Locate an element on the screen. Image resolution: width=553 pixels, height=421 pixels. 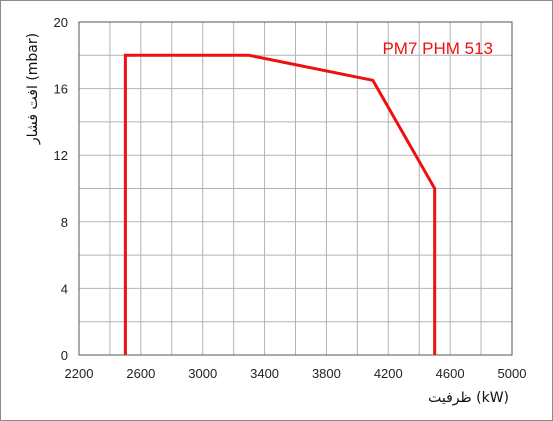
y-axis-title: افت فشار (mbar) is located at coordinates (33, 89).